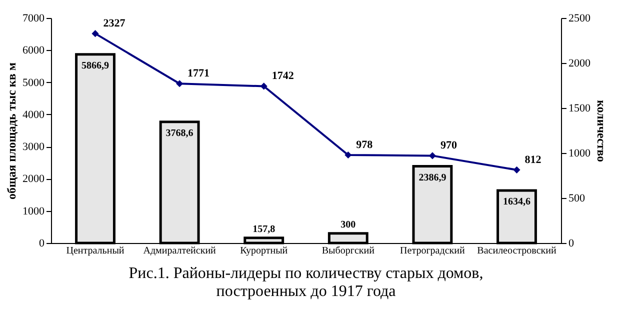 This screenshot has height=336, width=627. Describe the element at coordinates (579, 64) in the screenshot. I see `y2-tick-label: 2000` at that location.